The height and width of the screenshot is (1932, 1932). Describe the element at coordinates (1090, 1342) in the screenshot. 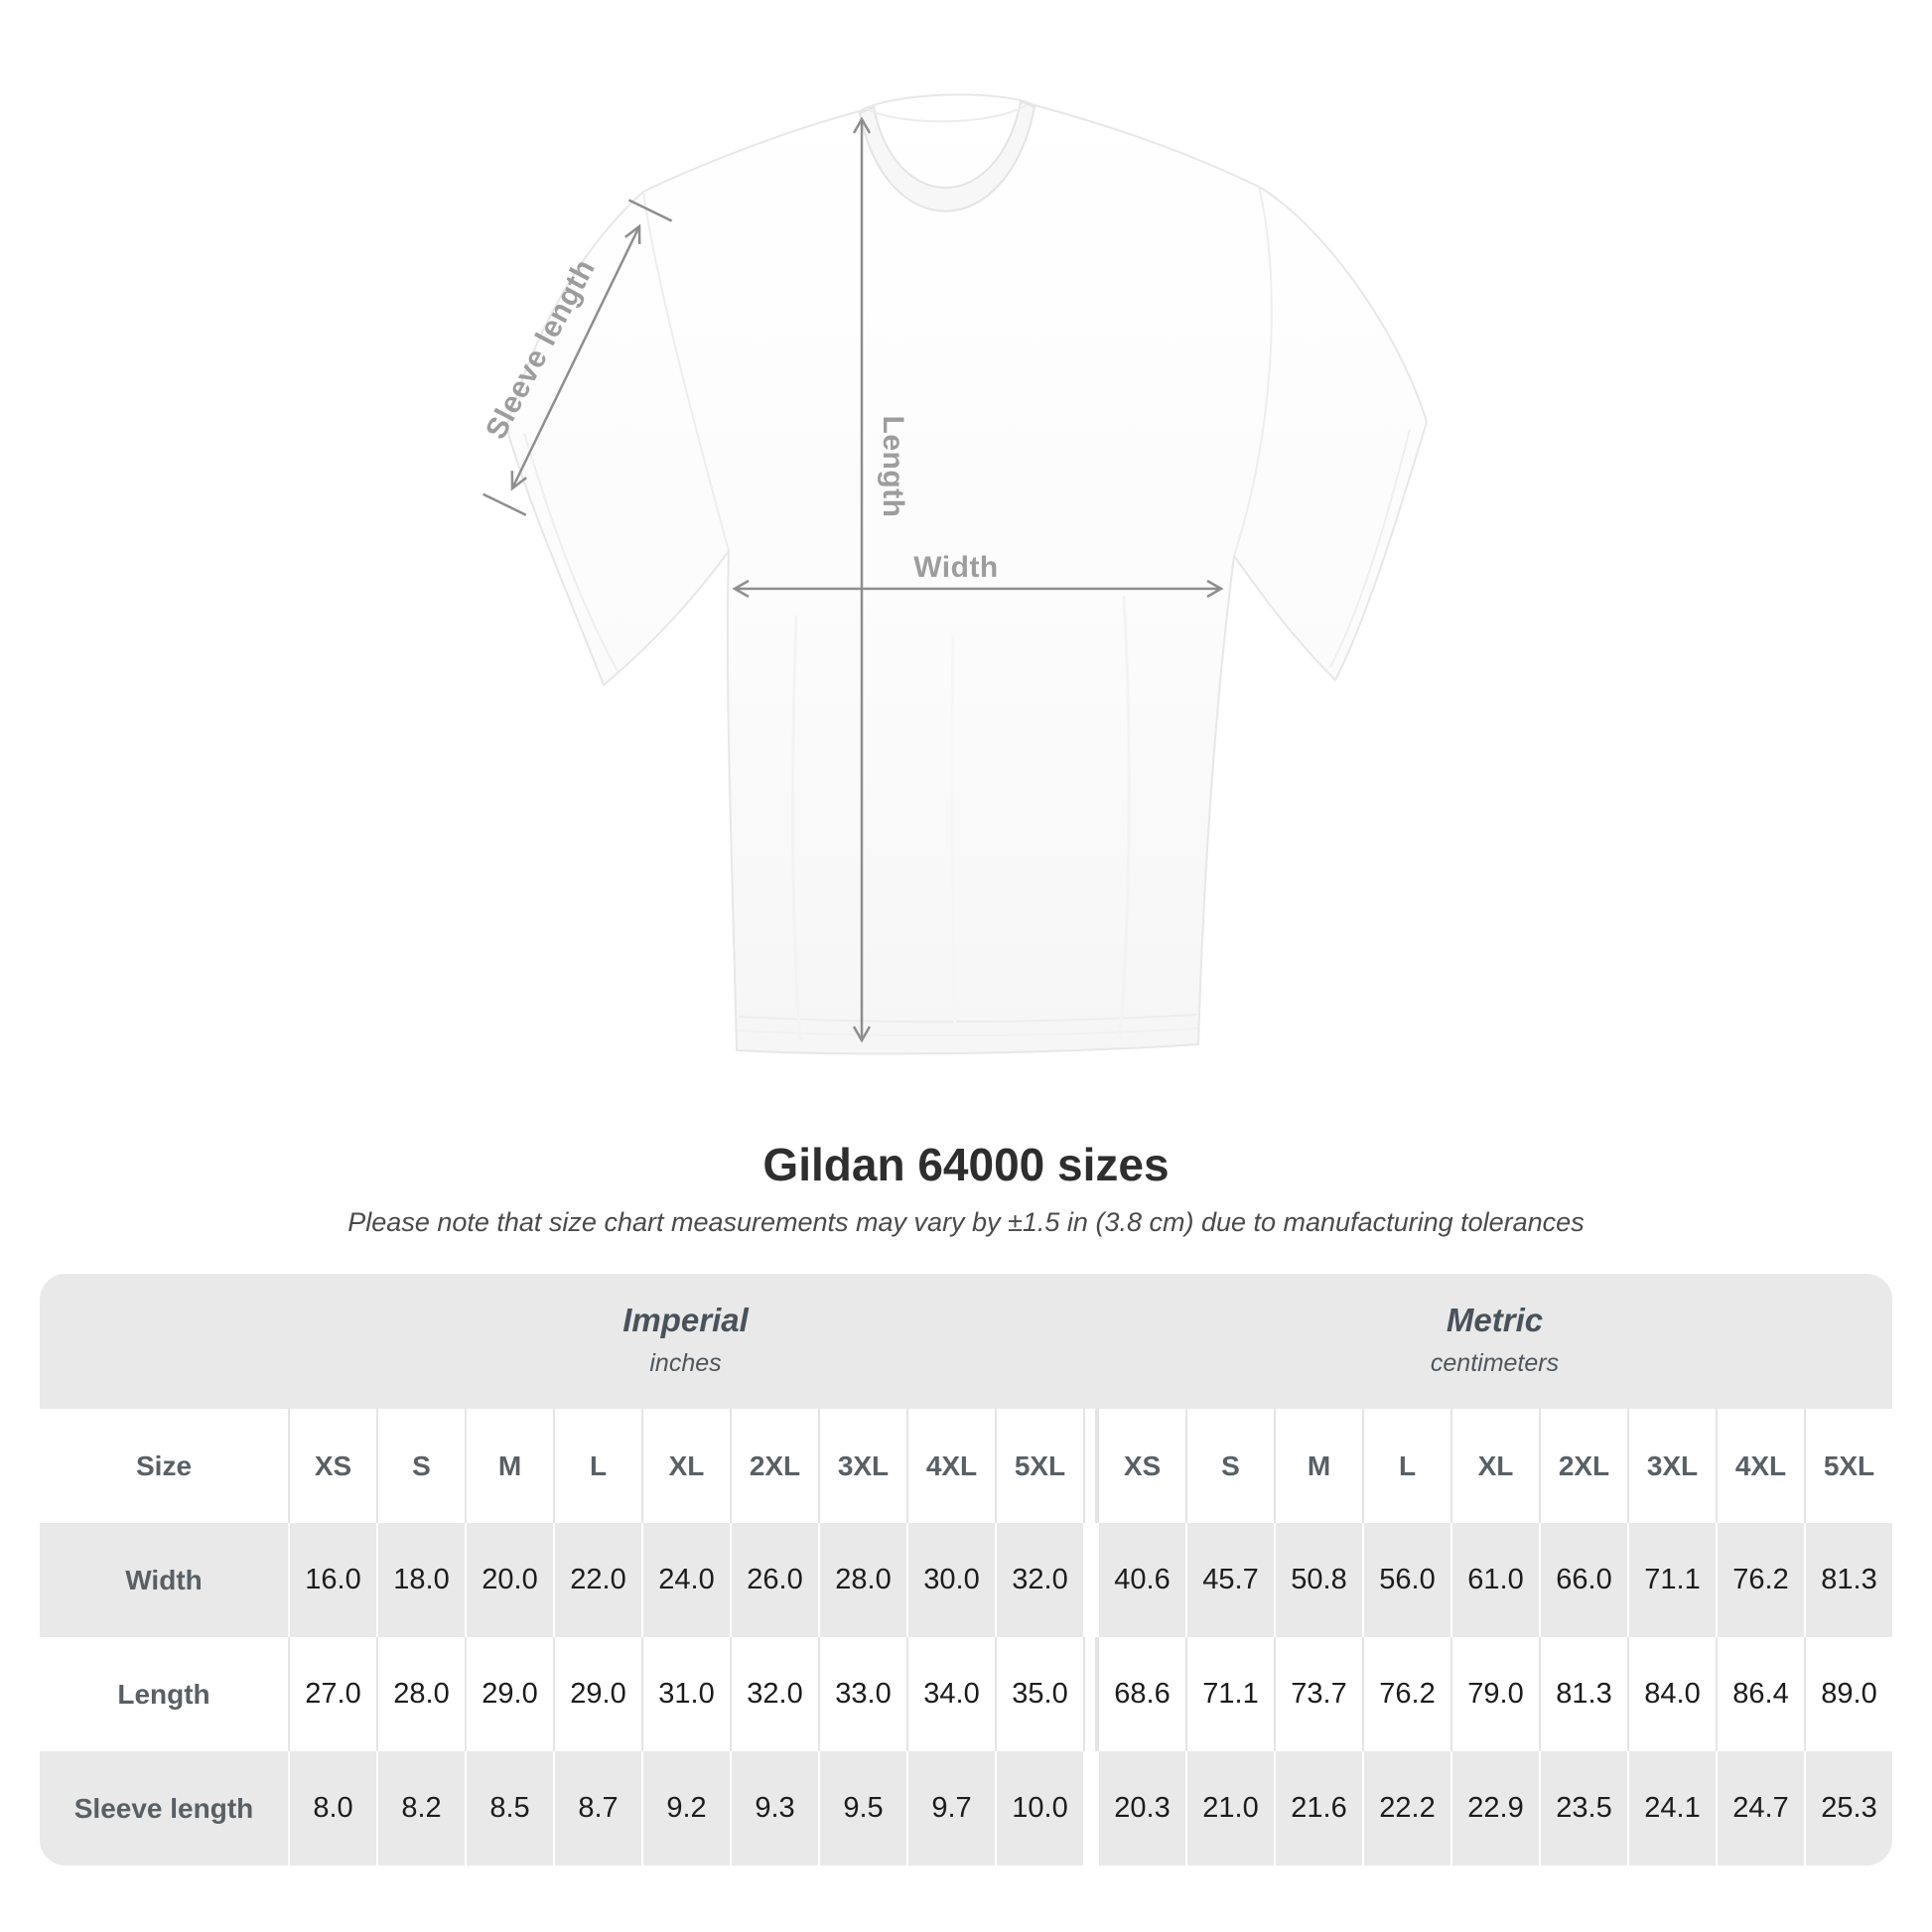

I see `unit-header-gap` at that location.